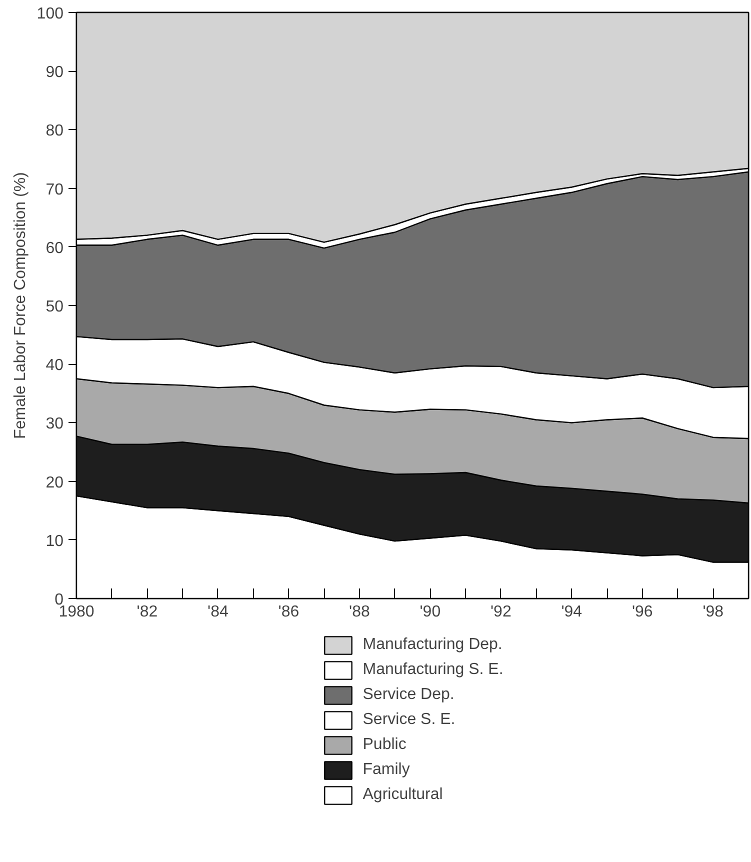  I want to click on y-tick-label: 80, so click(55, 131).